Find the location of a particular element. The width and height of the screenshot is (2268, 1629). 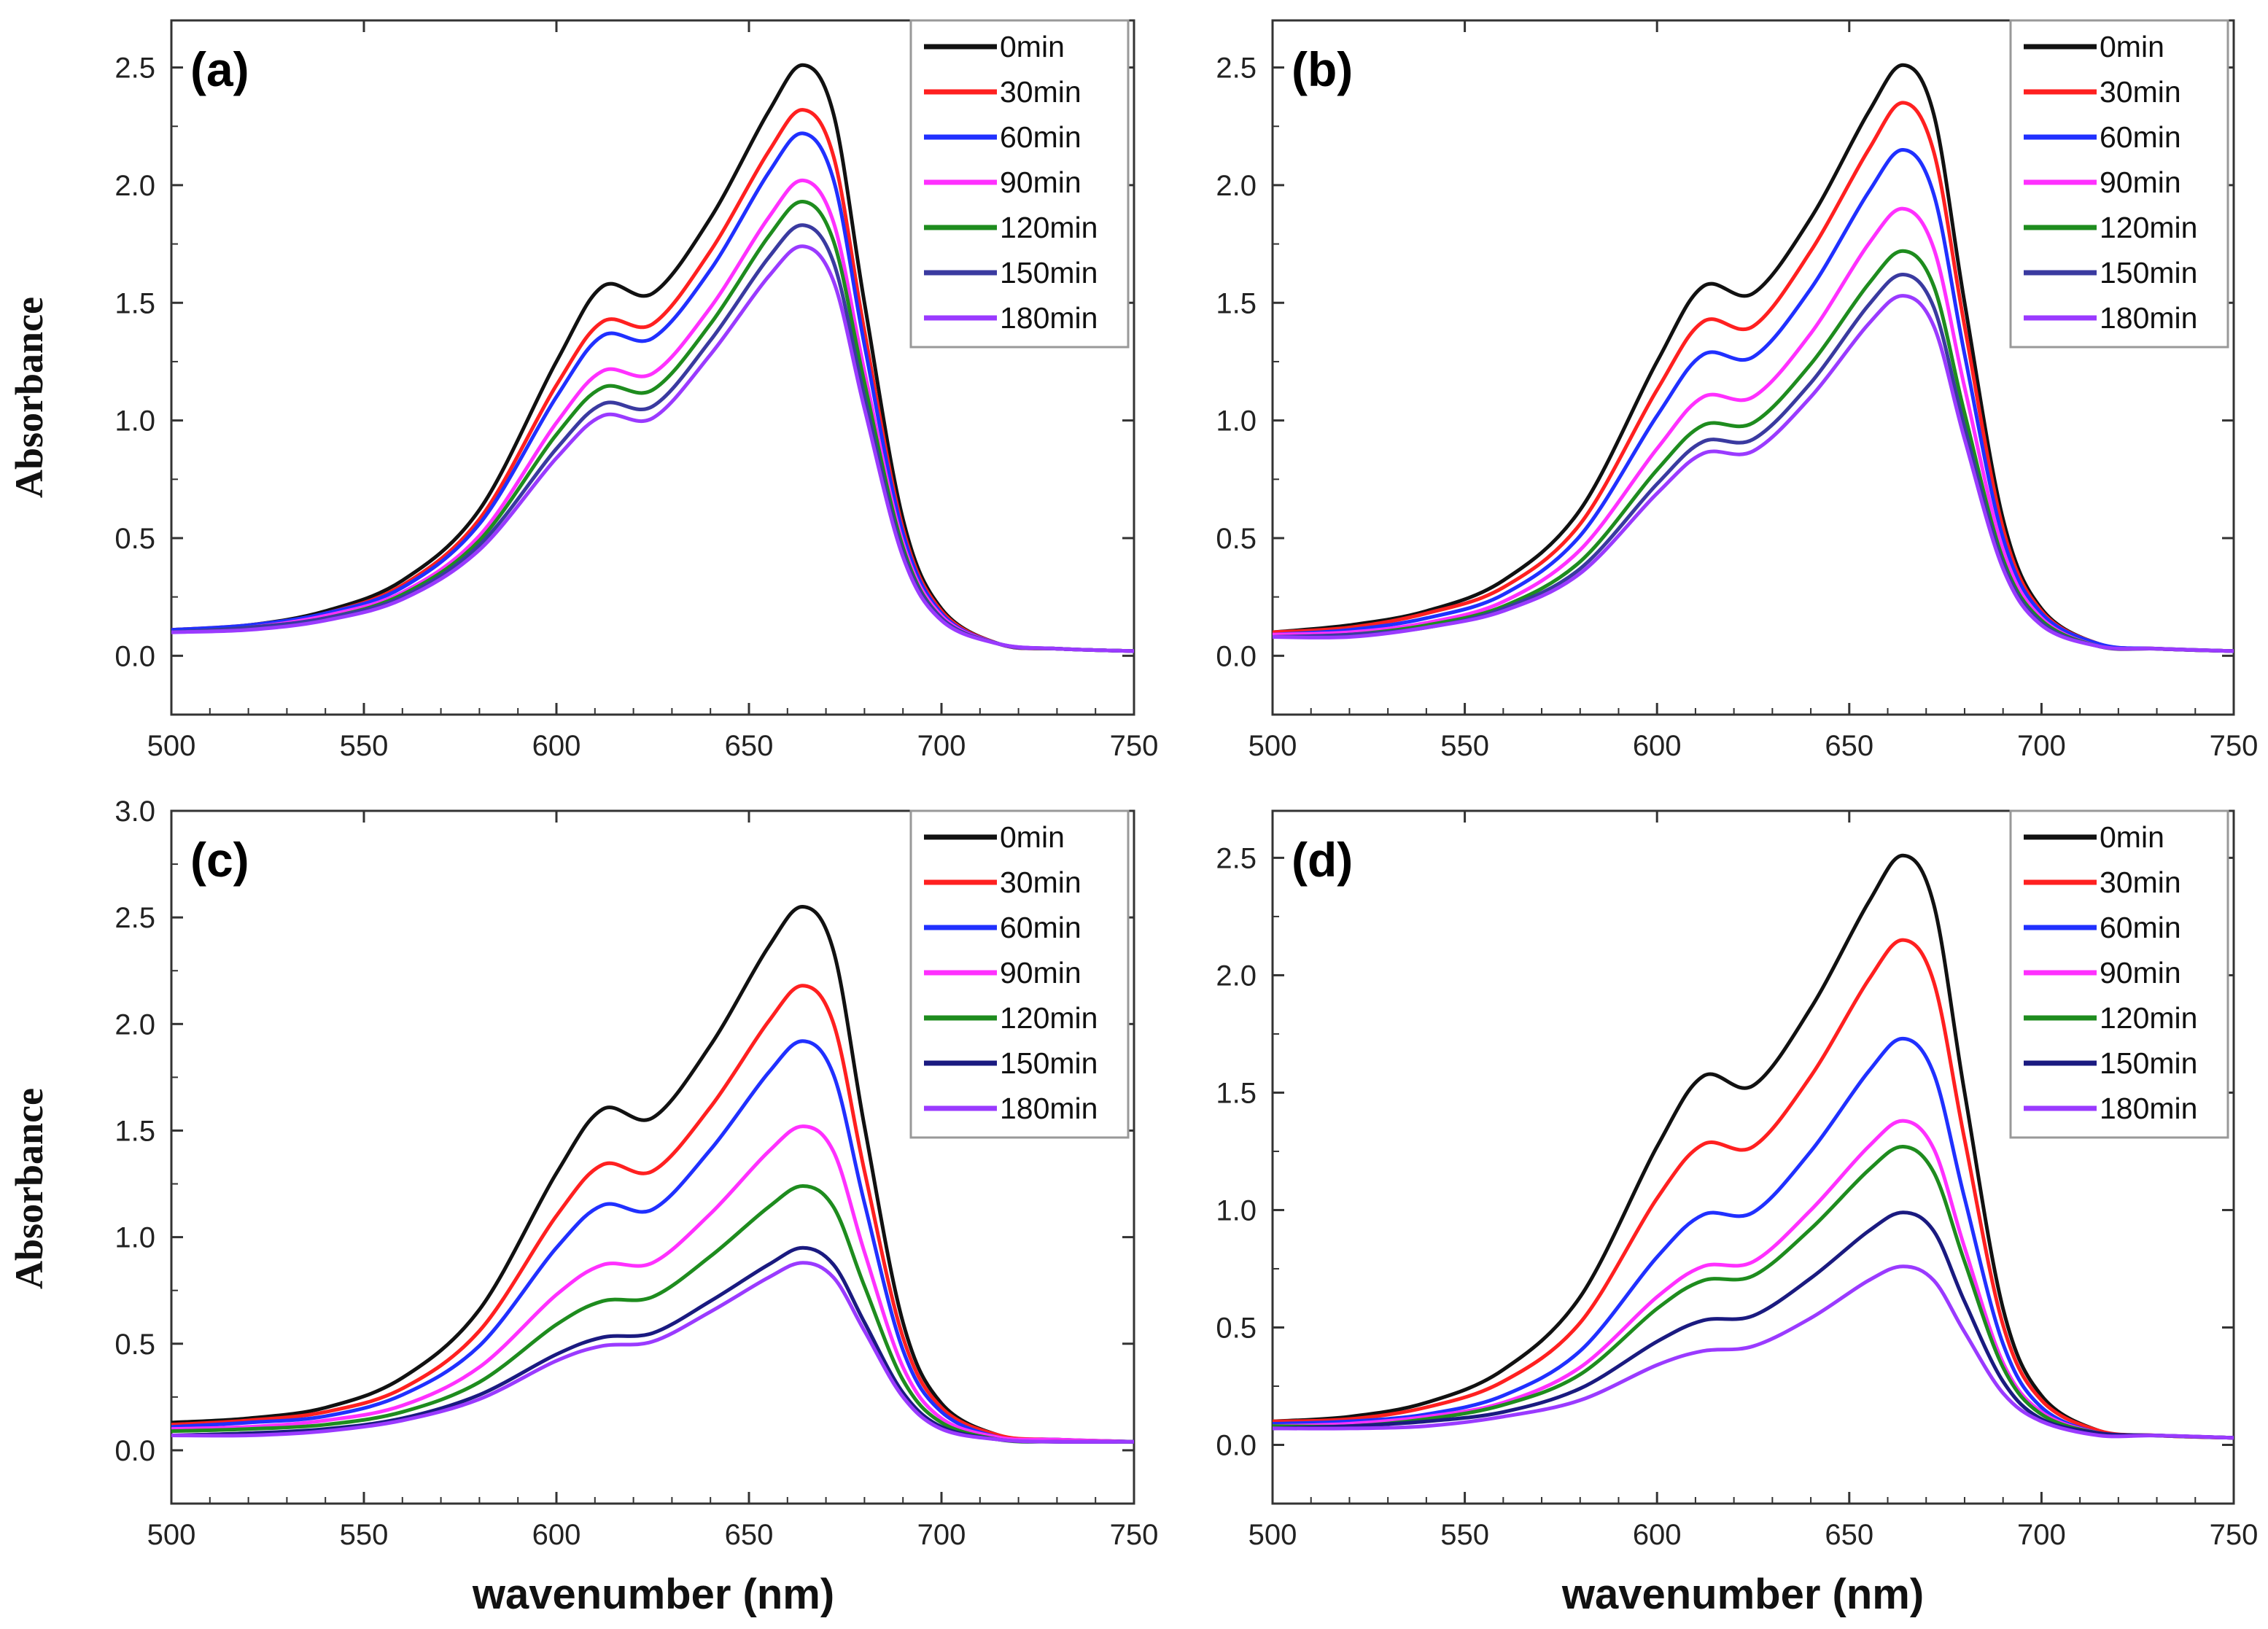

series-line-0min is located at coordinates (652, 1175).